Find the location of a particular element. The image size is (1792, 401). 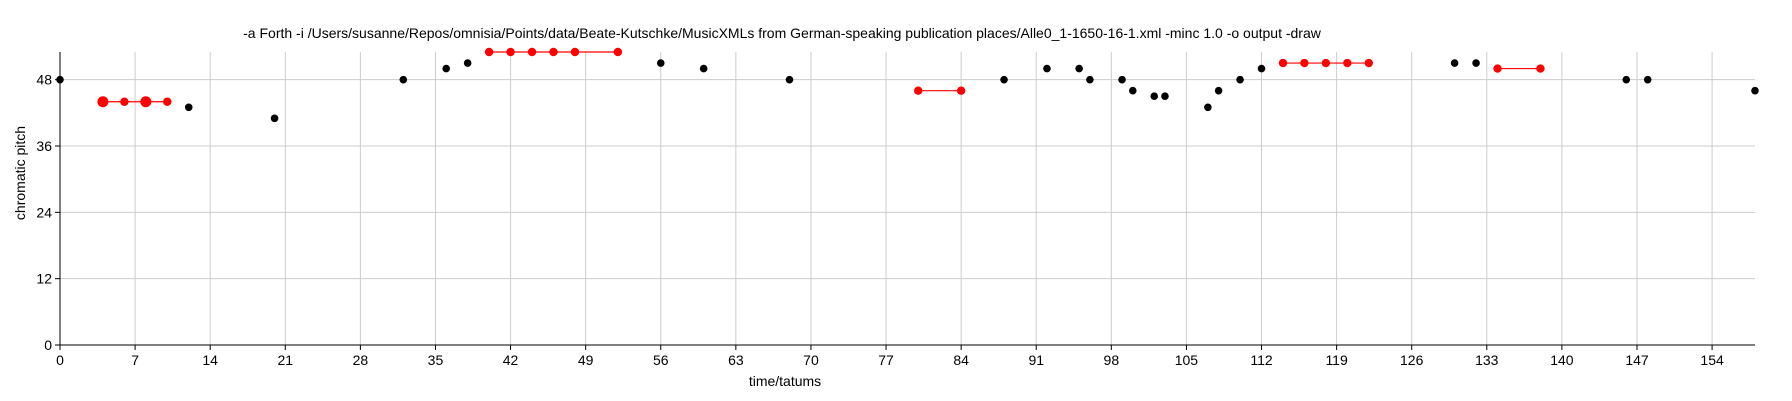

y-tick-label: 36 is located at coordinates (44, 146).